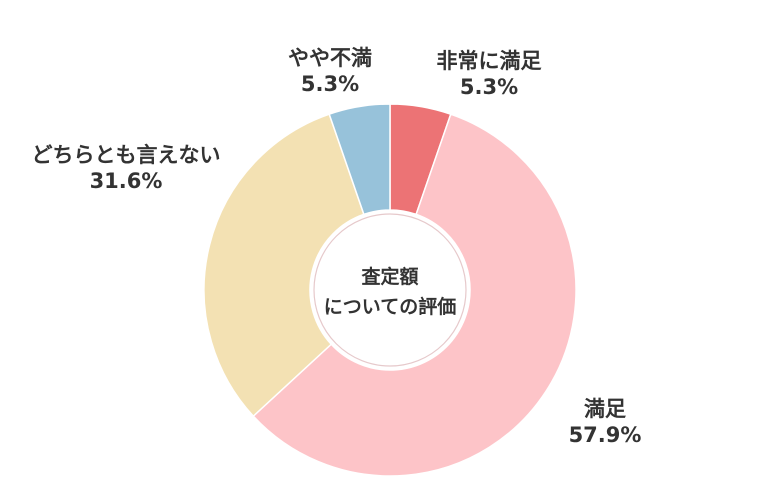 The width and height of the screenshot is (780, 500). What do you see at coordinates (126, 181) in the screenshot?
I see `label-neutral-value: 31.6%` at bounding box center [126, 181].